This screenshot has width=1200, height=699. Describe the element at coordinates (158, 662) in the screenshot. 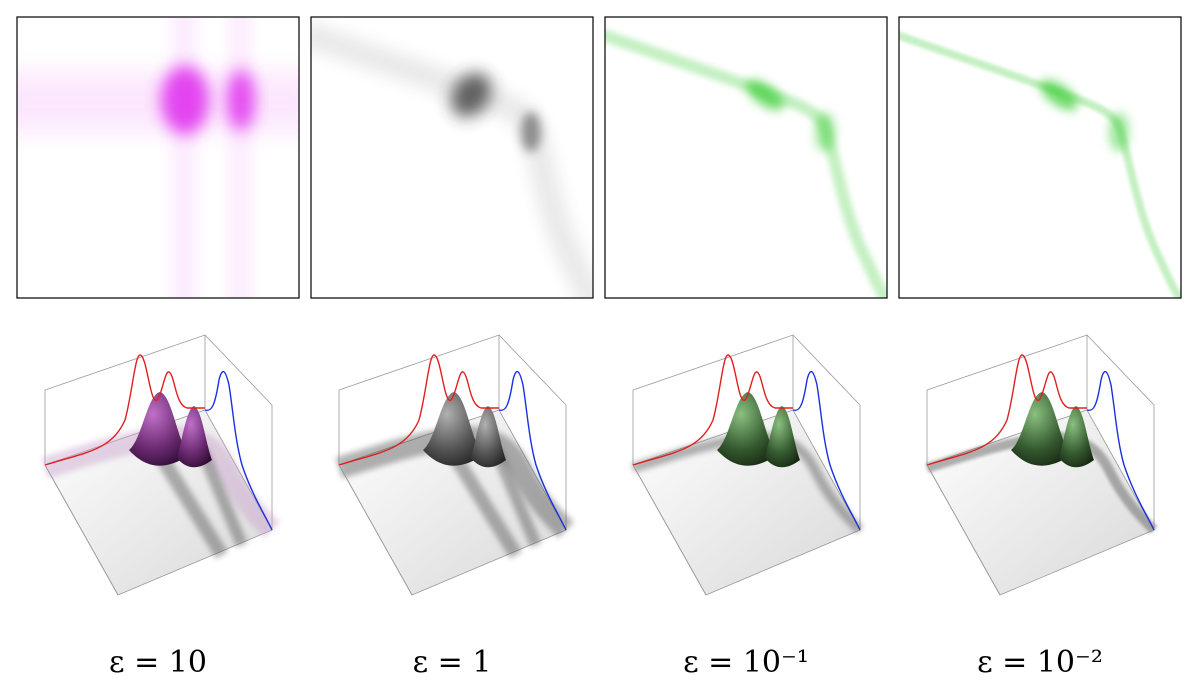

I see `epsilon-label: ε = 10` at that location.